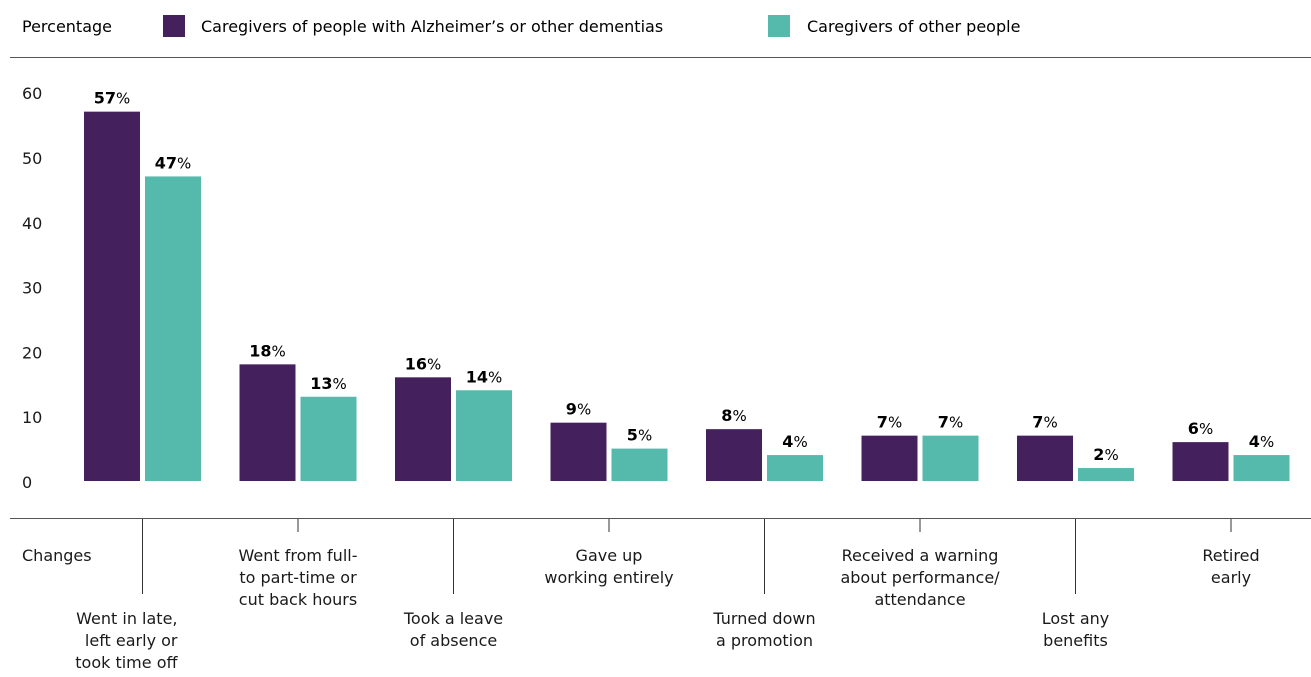 The width and height of the screenshot is (1311, 677). What do you see at coordinates (126, 640) in the screenshot?
I see `category-label: Went in late, left early or took time off` at bounding box center [126, 640].